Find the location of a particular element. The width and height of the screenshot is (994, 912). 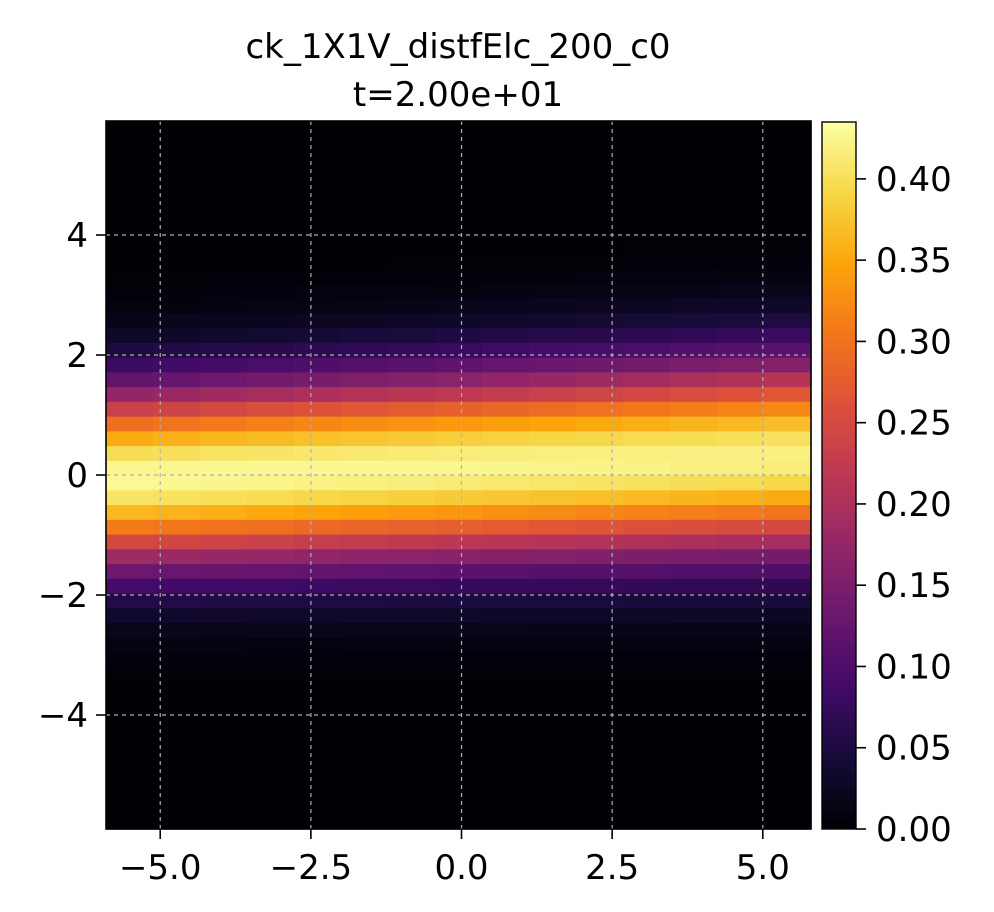

colorbar-tick-label: 0.10 is located at coordinates (914, 667).